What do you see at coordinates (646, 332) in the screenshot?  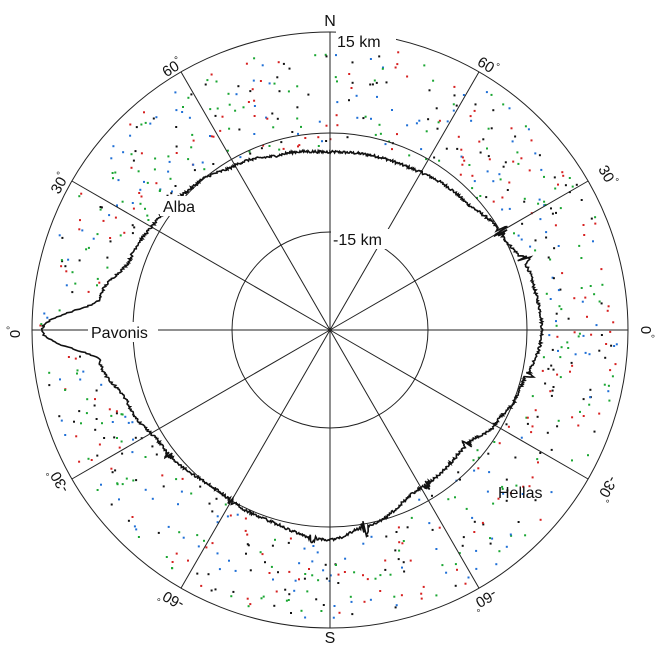 I see `lat-label-0-right: 0°` at bounding box center [646, 332].